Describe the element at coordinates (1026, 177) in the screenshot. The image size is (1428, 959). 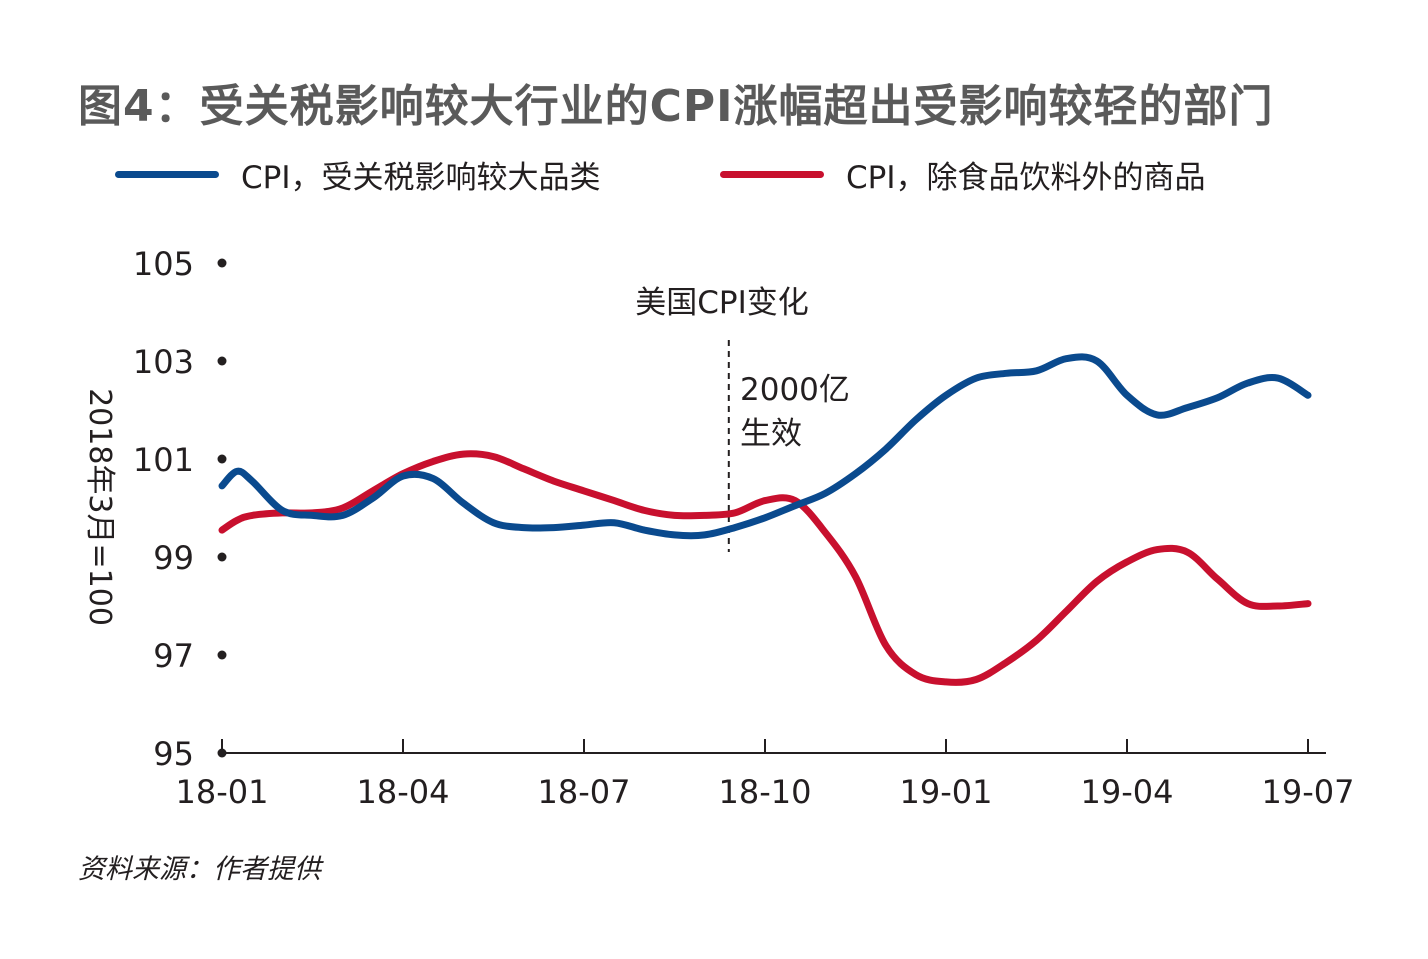
I see `legend-label-red: CPI，除食品饮料外的商品` at that location.